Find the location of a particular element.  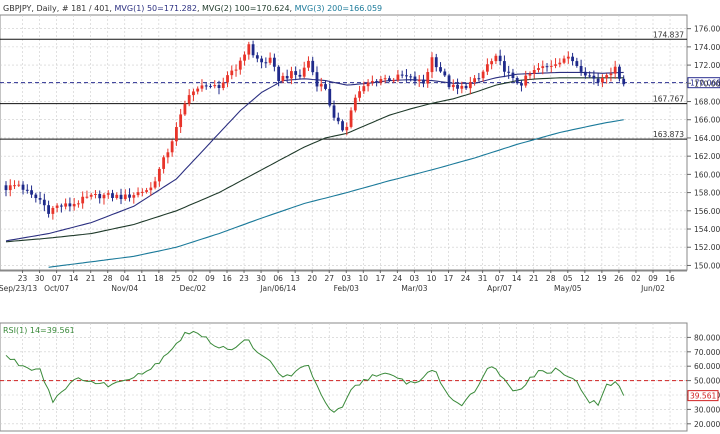

rsi-tick-label: 70.000 is located at coordinates (707, 352).